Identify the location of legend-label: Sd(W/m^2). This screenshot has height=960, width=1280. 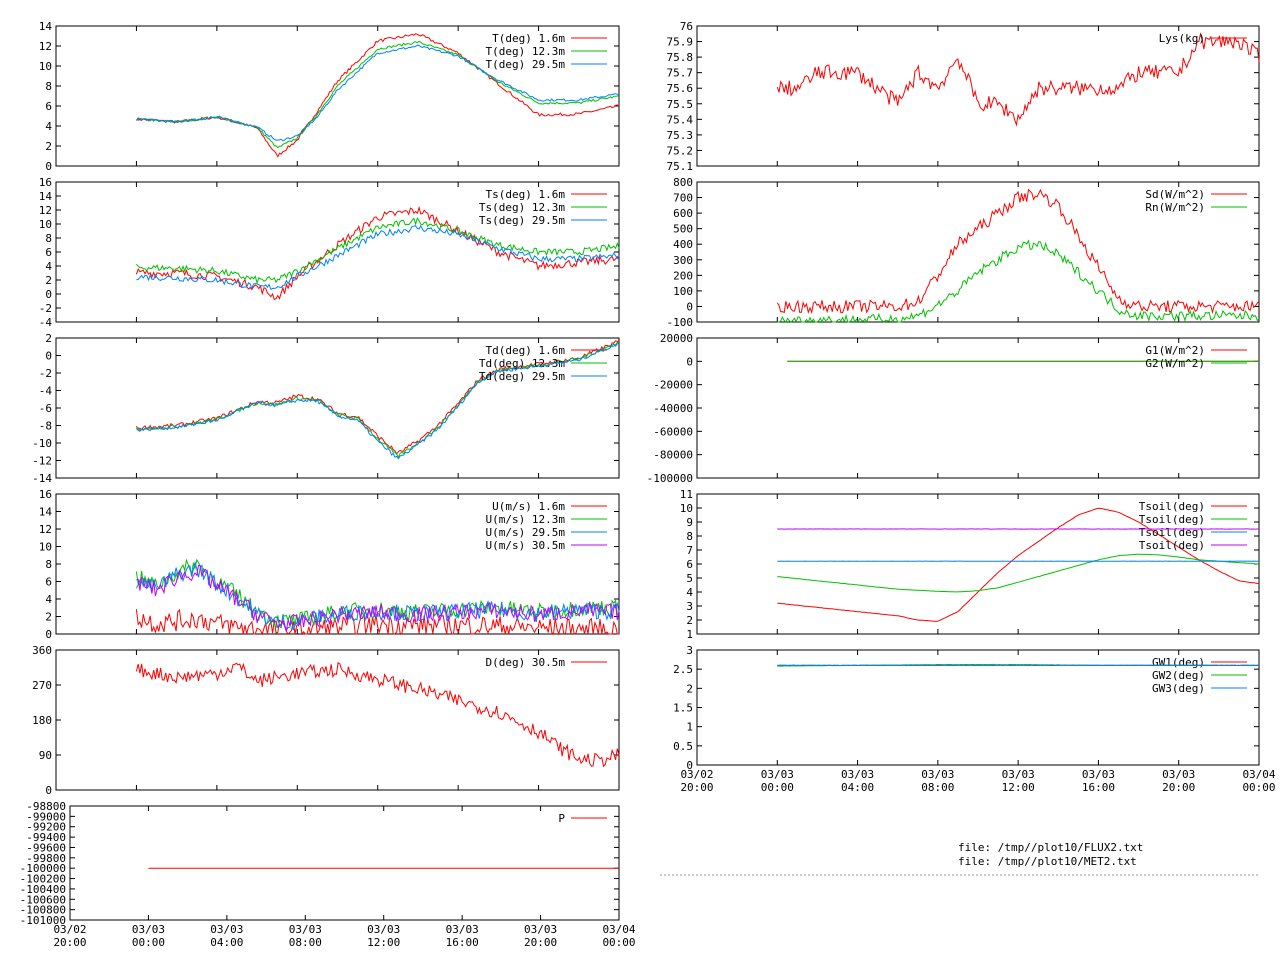
(1175, 194).